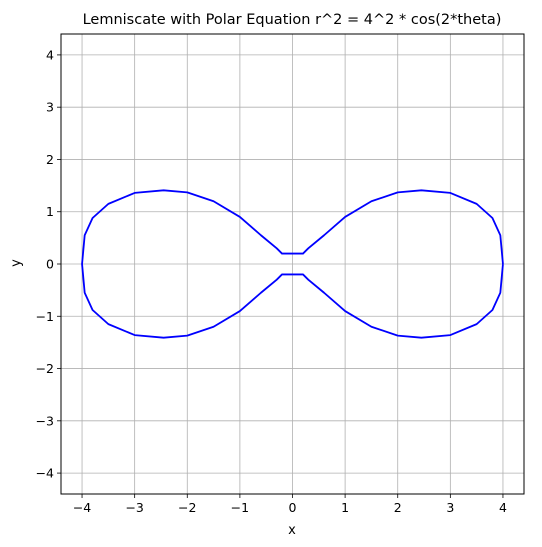  Describe the element at coordinates (50, 54) in the screenshot. I see `y-tick-label: 4` at that location.